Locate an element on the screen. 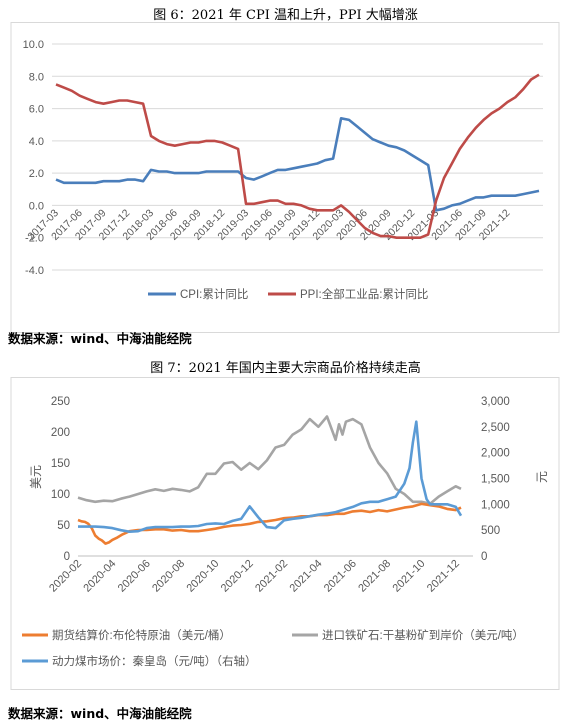 The image size is (571, 724). chart1-y-tick-label: 8.0 is located at coordinates (36, 77).